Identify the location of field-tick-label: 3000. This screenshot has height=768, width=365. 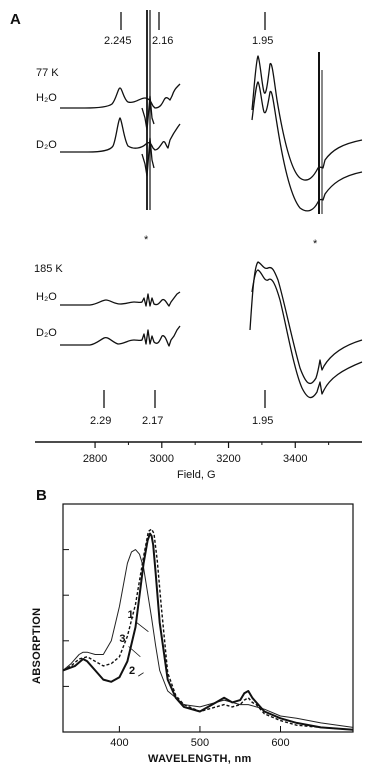
(162, 459).